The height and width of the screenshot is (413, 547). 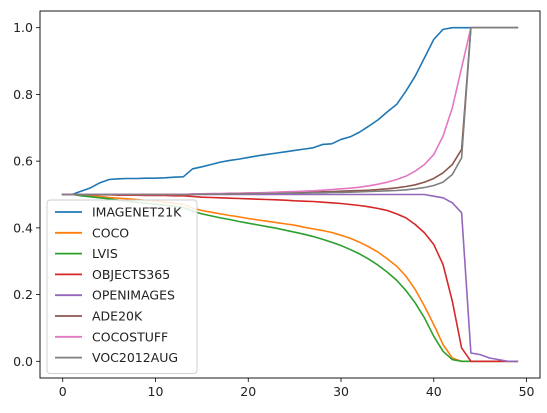 What do you see at coordinates (248, 391) in the screenshot?
I see `x-tick-label: 20` at bounding box center [248, 391].